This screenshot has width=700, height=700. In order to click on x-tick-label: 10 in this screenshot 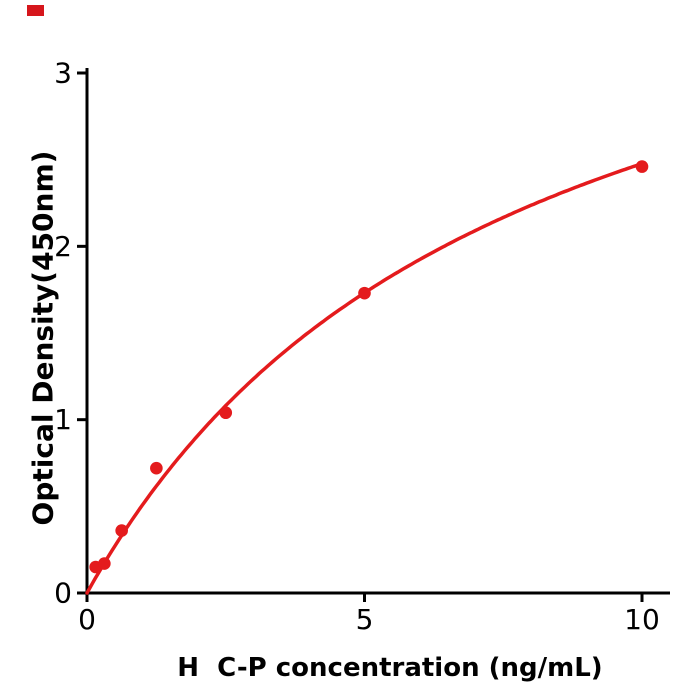, I will do `click(642, 619)`.